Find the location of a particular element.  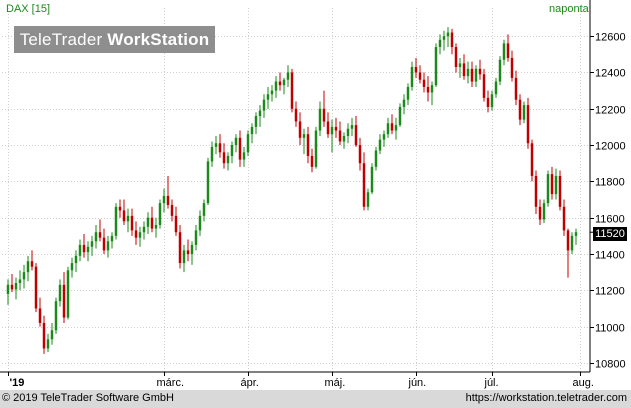

x-axis: '19 márc. ápr. máj. jún. júl. aug. is located at coordinates (297, 380).